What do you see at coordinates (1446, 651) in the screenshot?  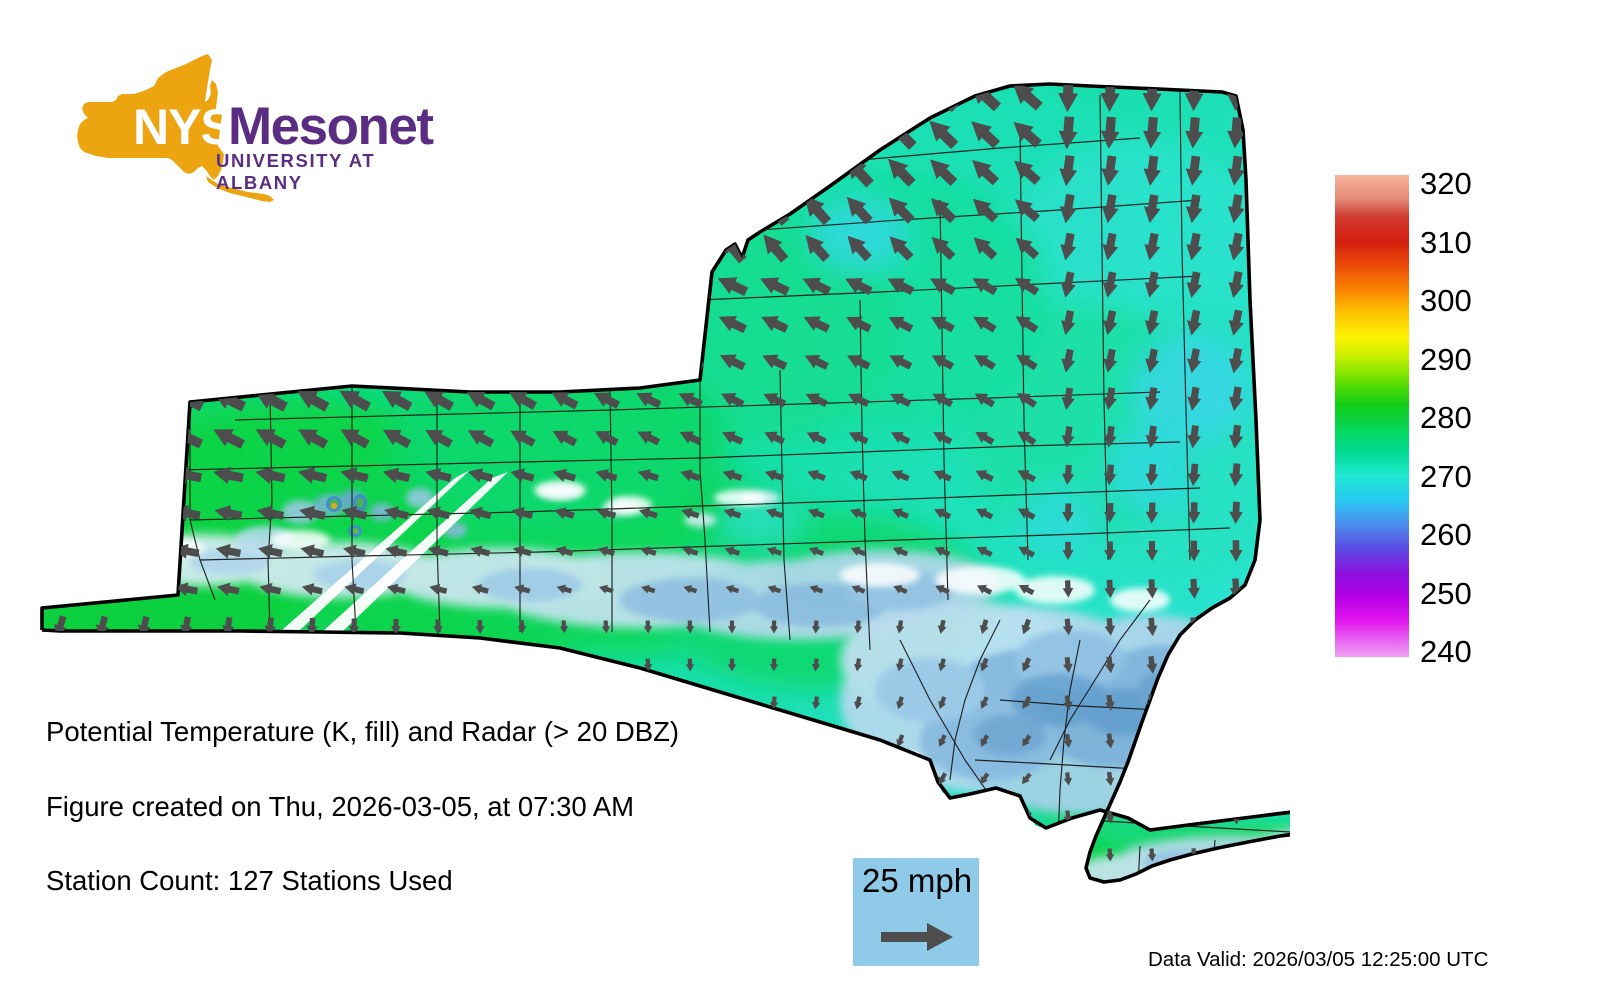 I see `colorbar-tick-240: 240` at bounding box center [1446, 651].